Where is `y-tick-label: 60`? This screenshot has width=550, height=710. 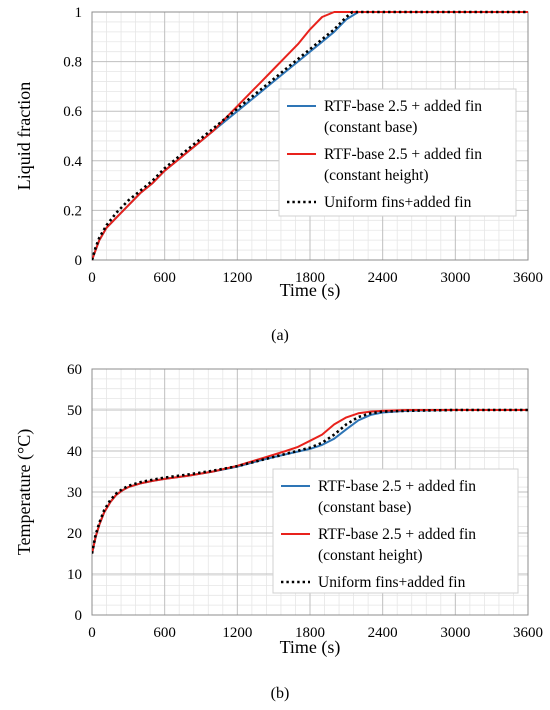 y-tick-label: 60 is located at coordinates (74, 370).